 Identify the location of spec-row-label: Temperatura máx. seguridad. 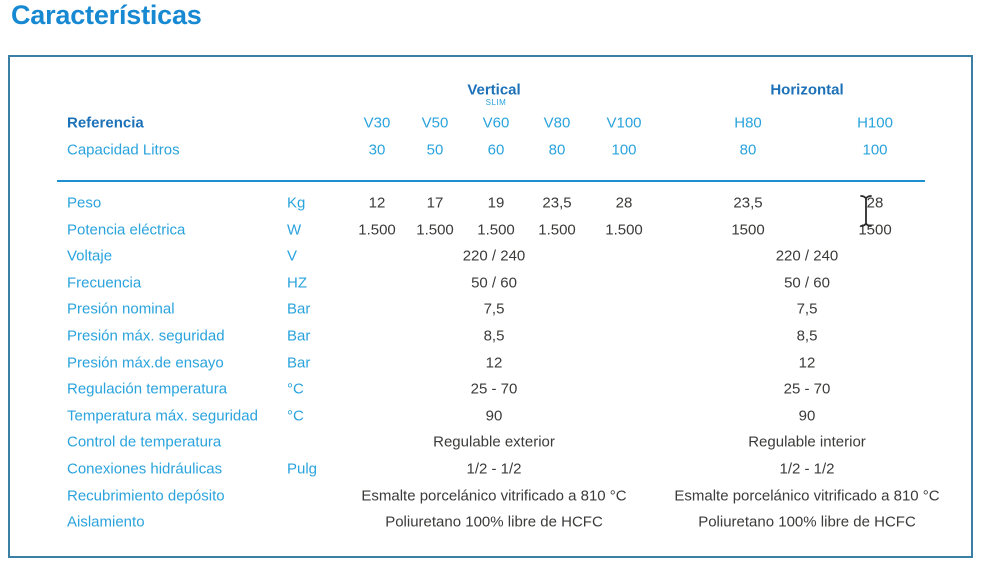
(162, 416).